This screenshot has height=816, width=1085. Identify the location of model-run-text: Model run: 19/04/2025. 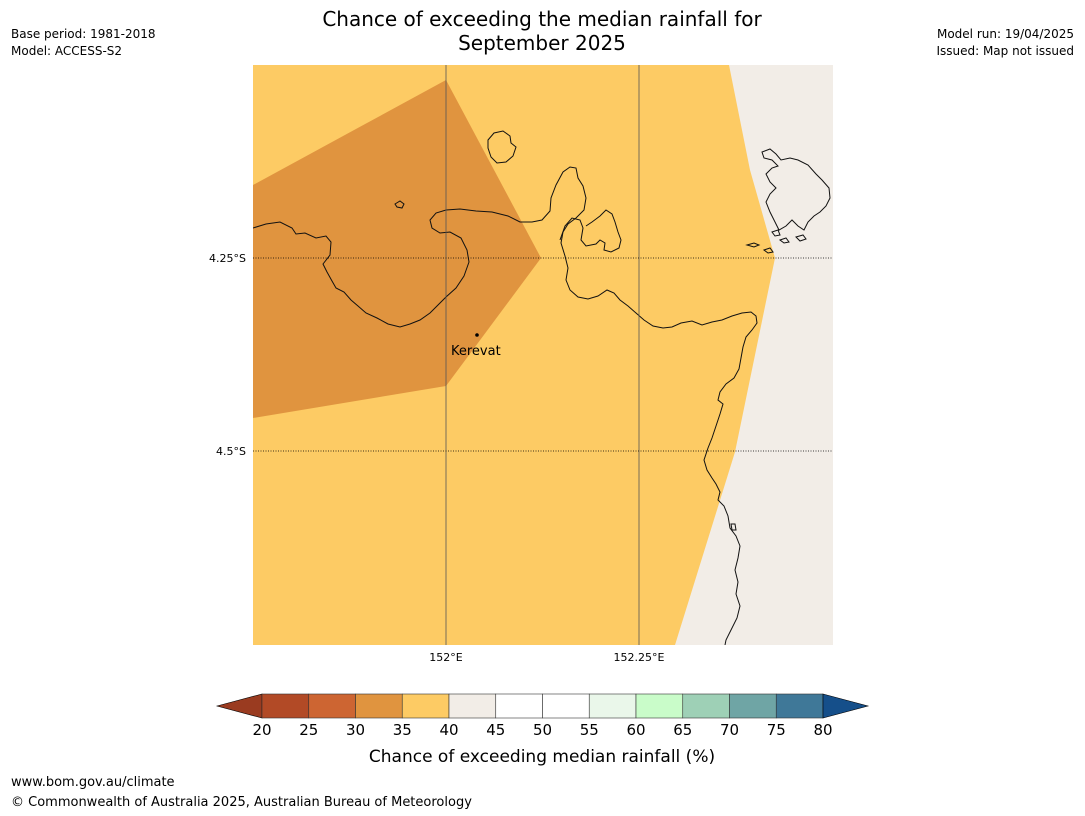
(1005, 34).